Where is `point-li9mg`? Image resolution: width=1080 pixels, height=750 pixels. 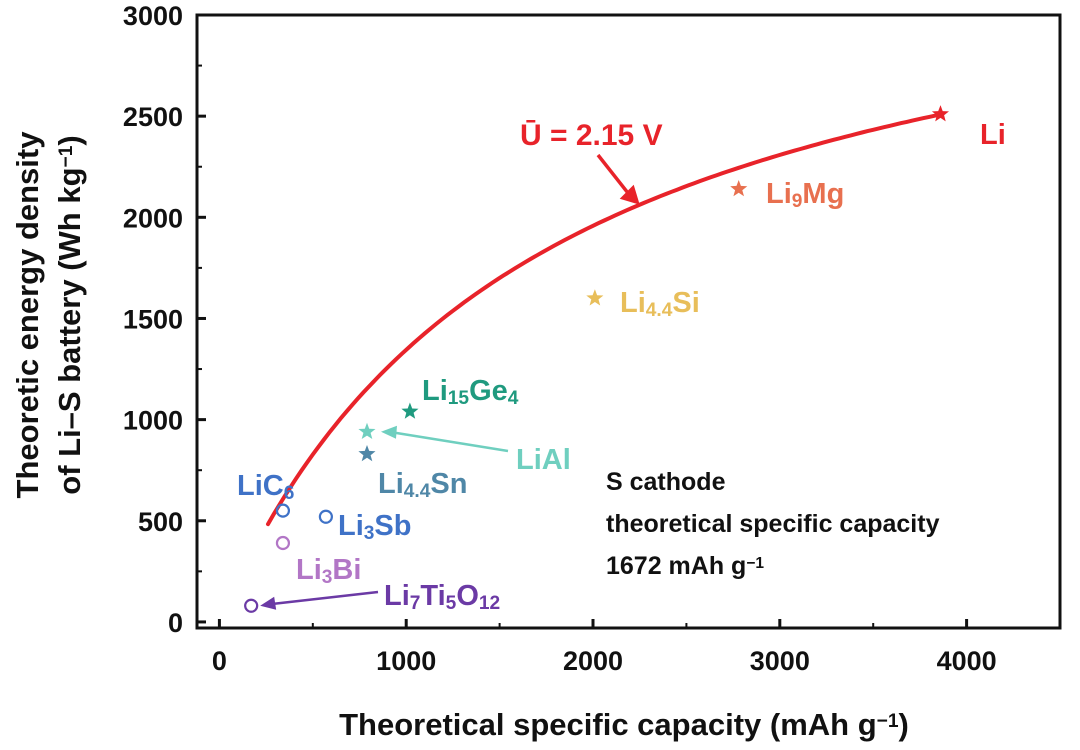
point-li9mg is located at coordinates (739, 188).